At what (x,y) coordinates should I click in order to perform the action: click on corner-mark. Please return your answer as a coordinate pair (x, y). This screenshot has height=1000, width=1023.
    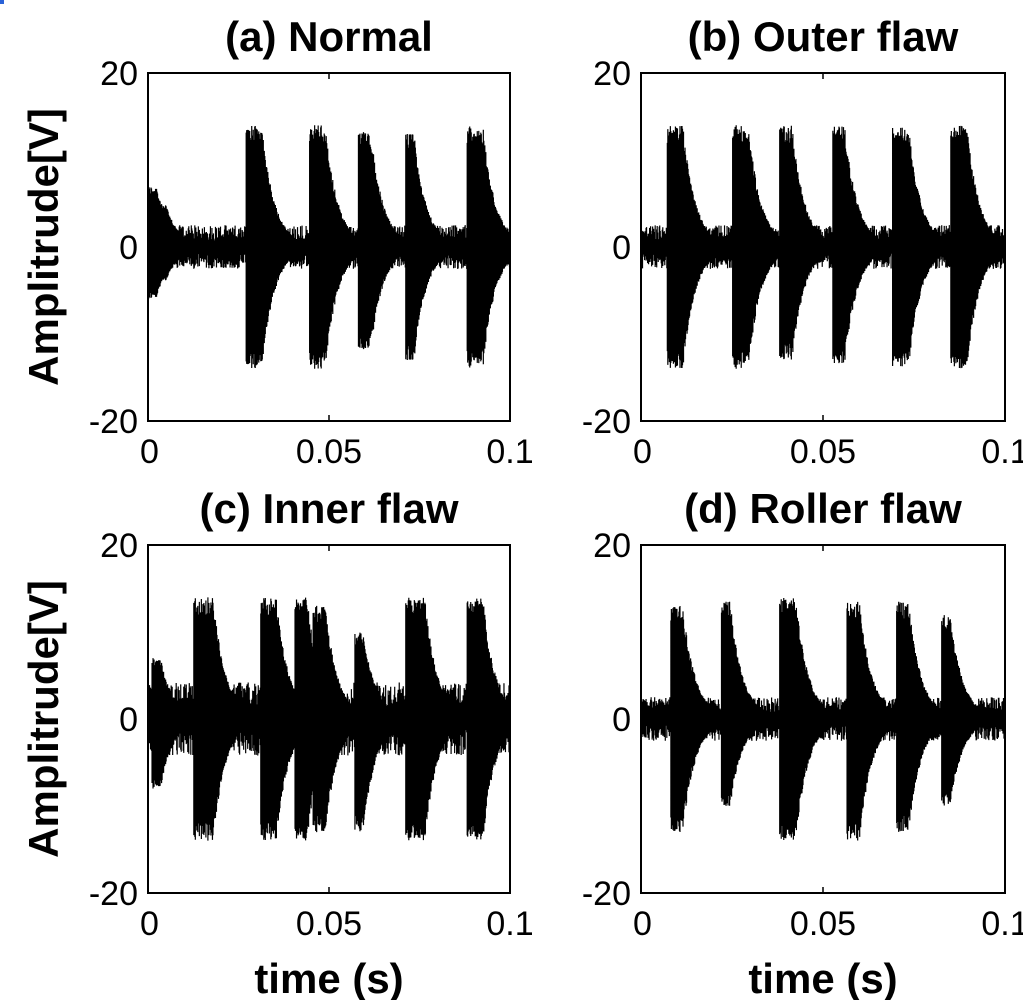
    Looking at the image, I should click on (2, 2).